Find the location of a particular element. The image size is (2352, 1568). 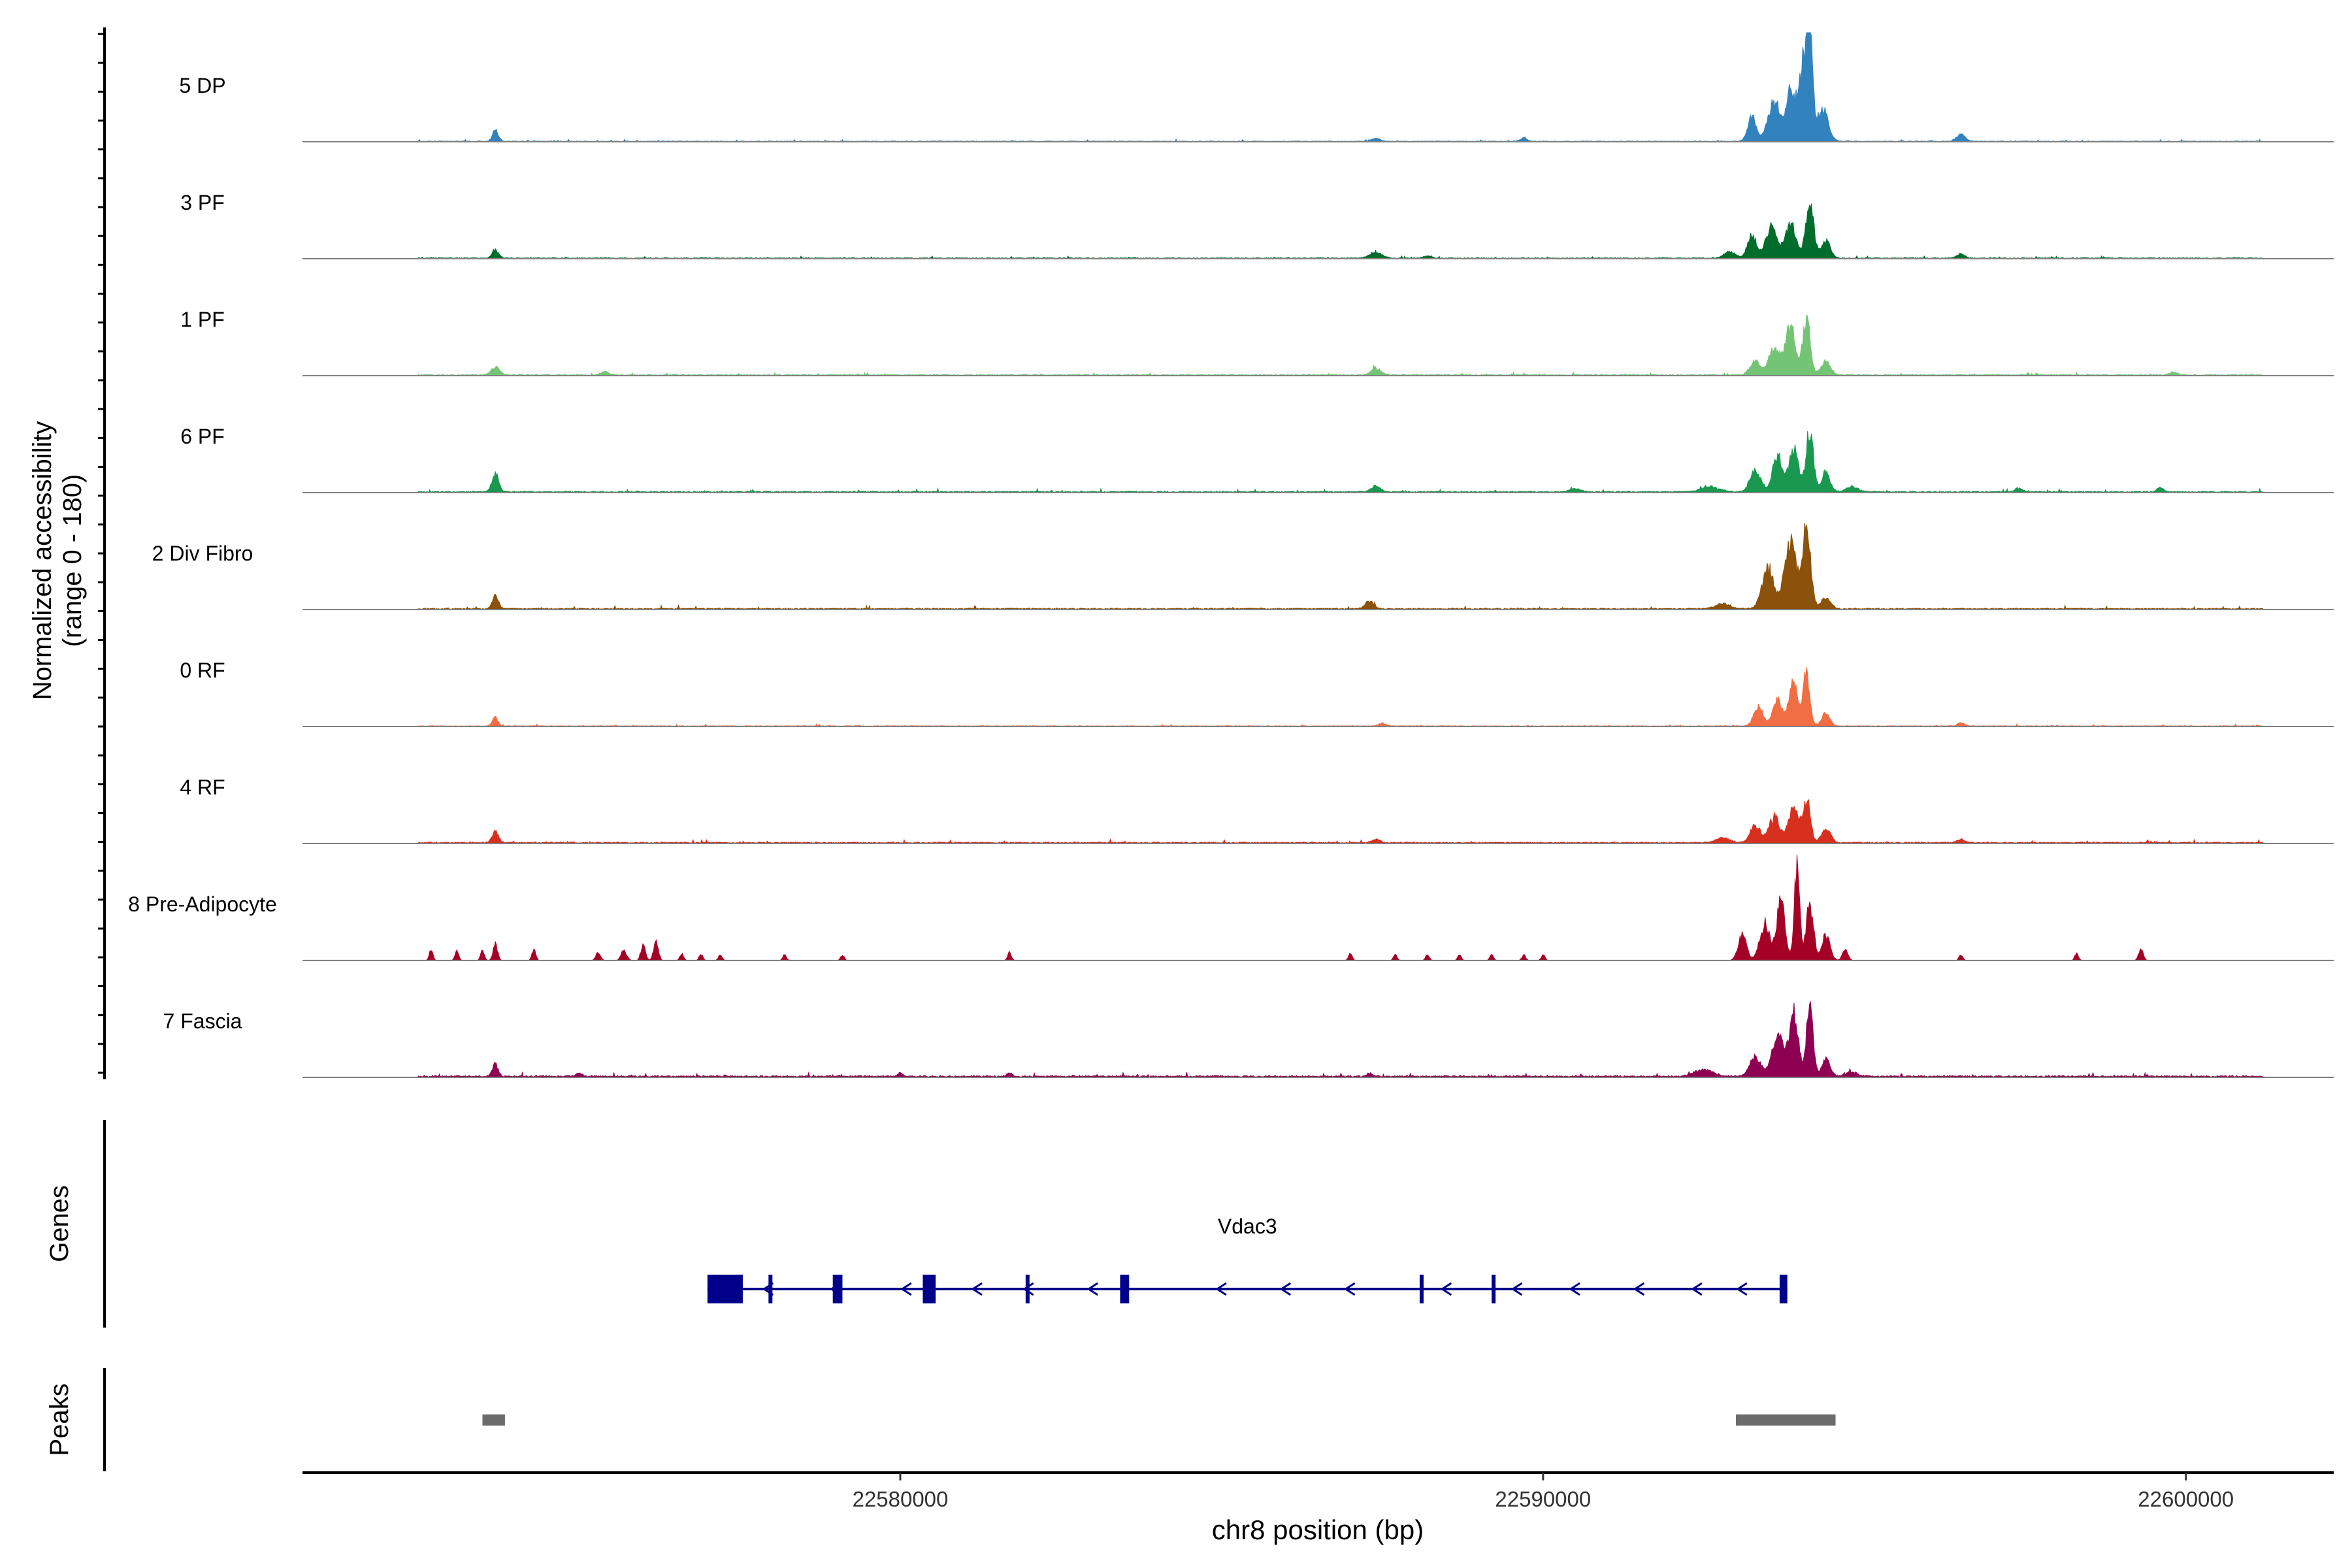

track-2: 3 PF is located at coordinates (1257, 225).